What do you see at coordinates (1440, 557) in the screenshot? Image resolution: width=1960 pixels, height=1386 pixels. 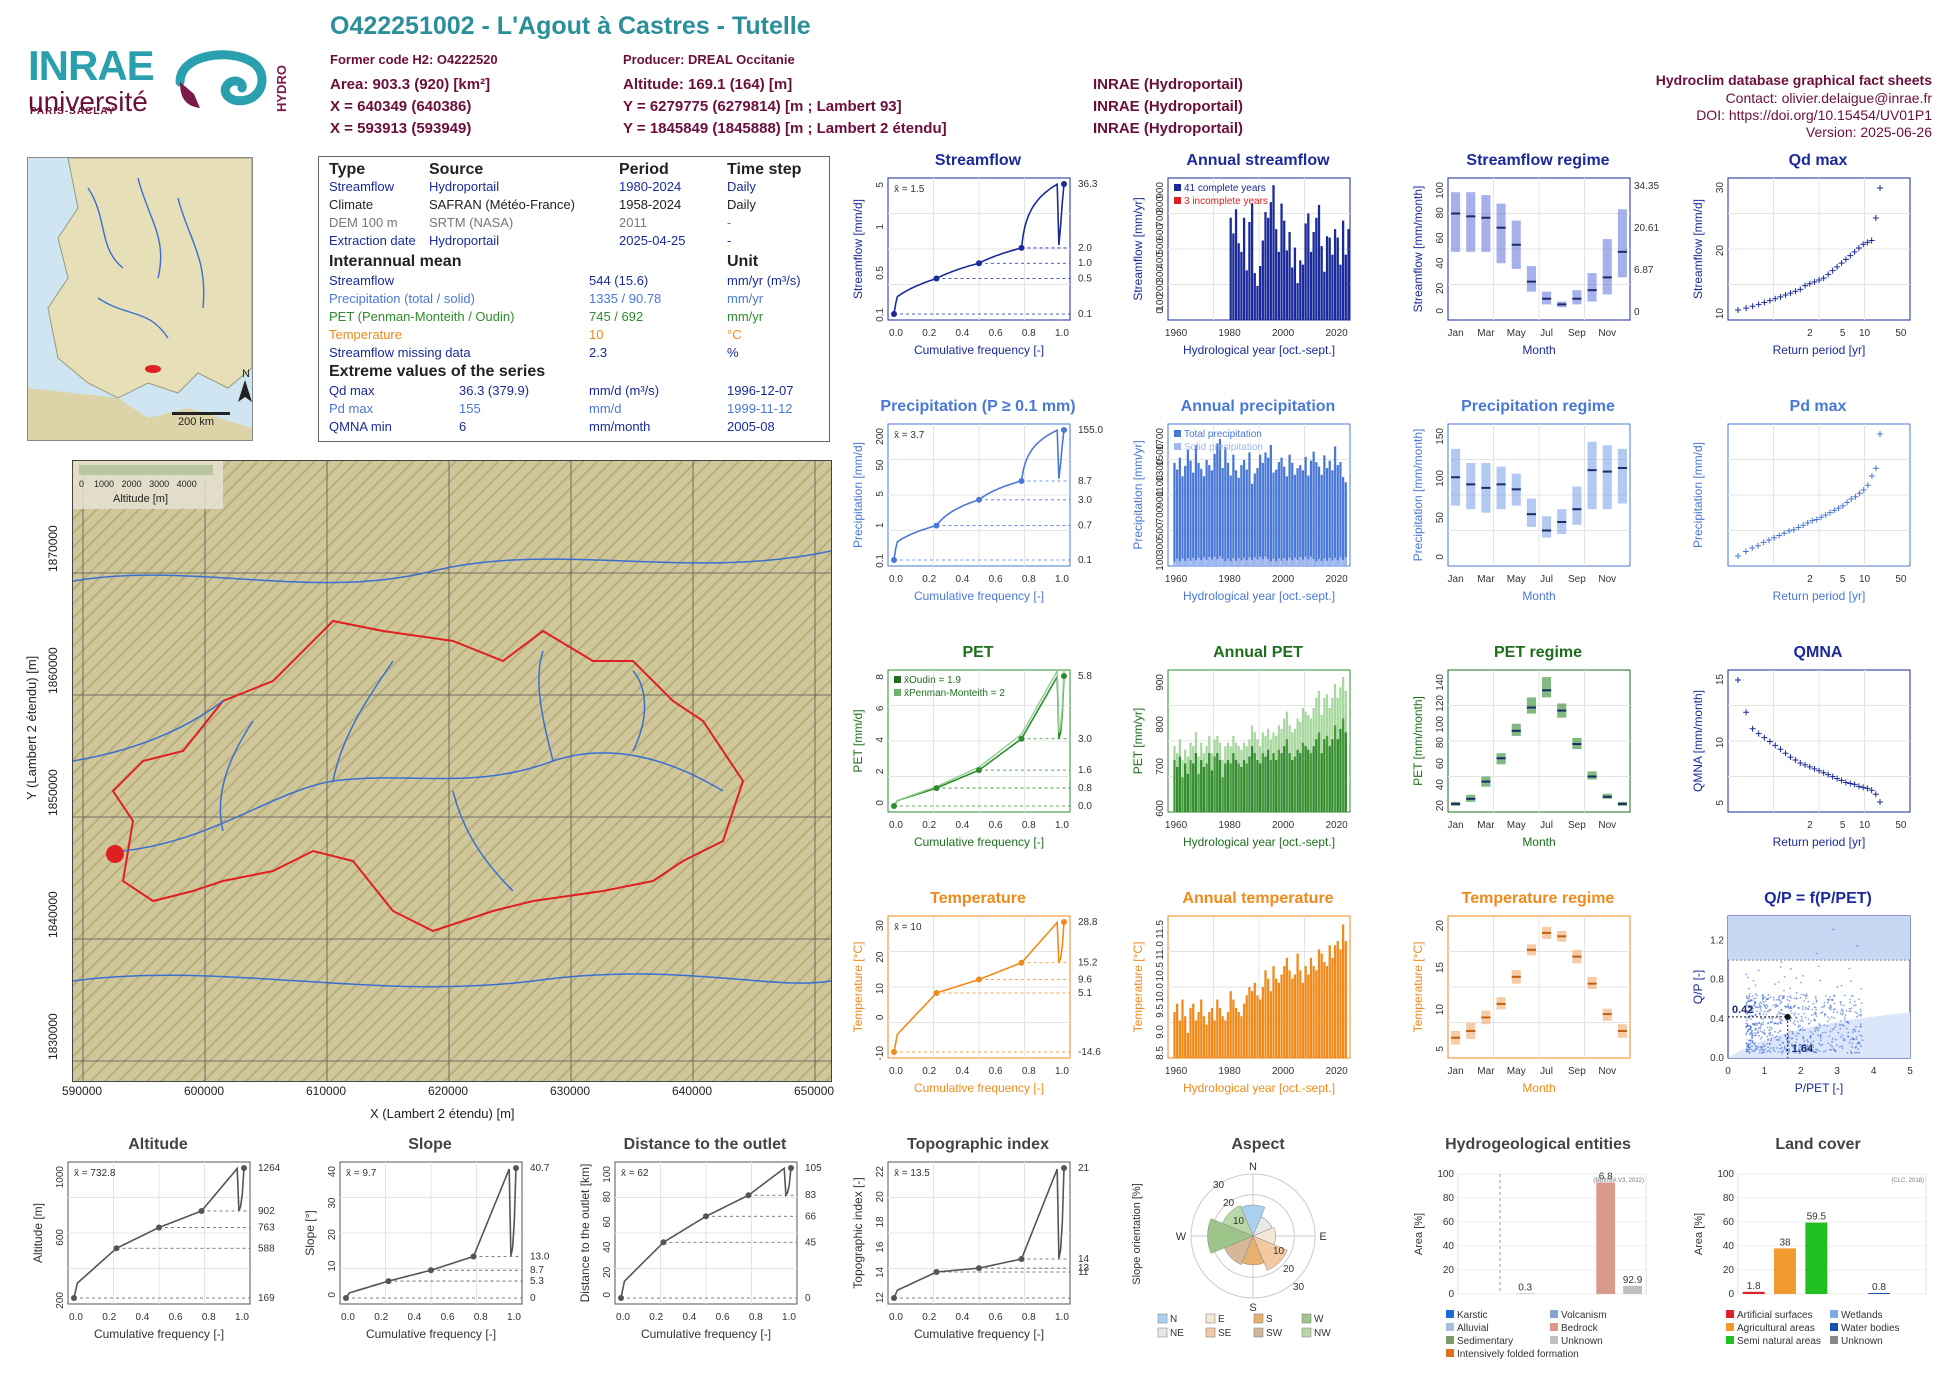 I see `y-tick-label: 0` at bounding box center [1440, 557].